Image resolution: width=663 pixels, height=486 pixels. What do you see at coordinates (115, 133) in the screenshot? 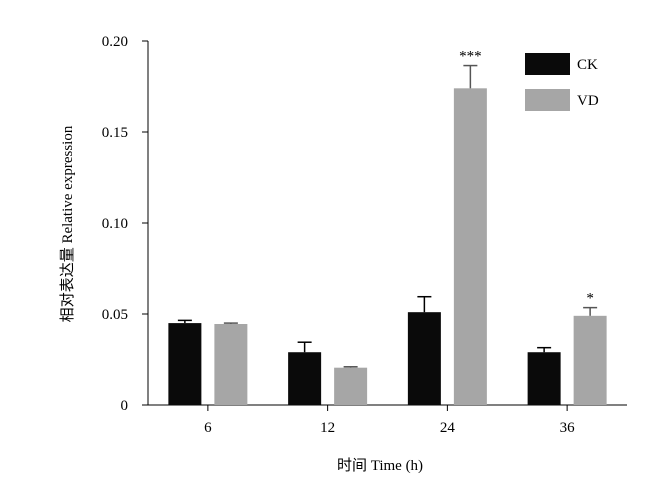
I see `y-tick-label: 0.15` at bounding box center [115, 133].